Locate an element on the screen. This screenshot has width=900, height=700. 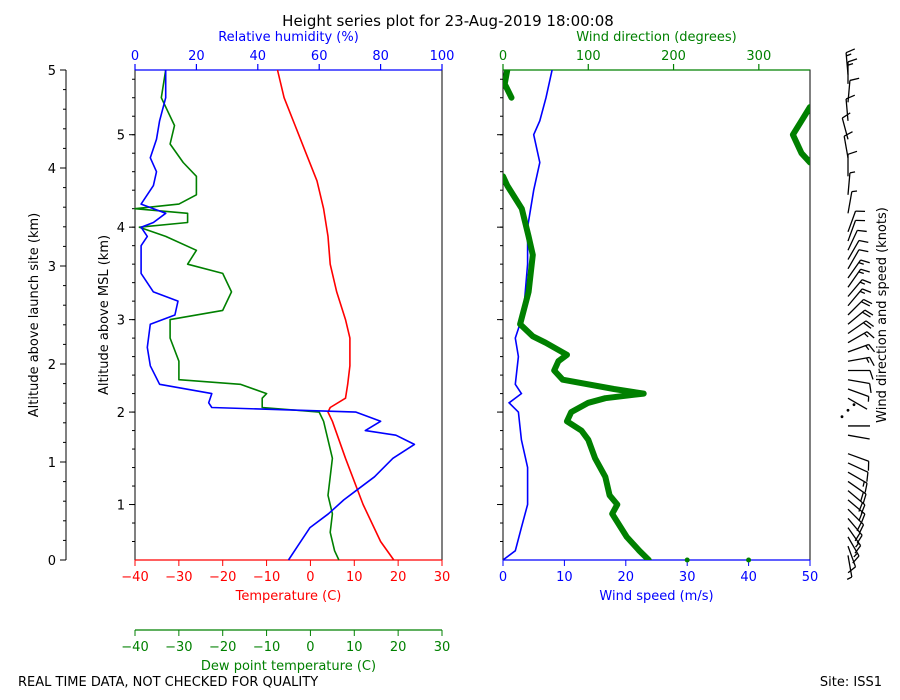
dewpoint-tick-label: −10 is located at coordinates (266, 647).